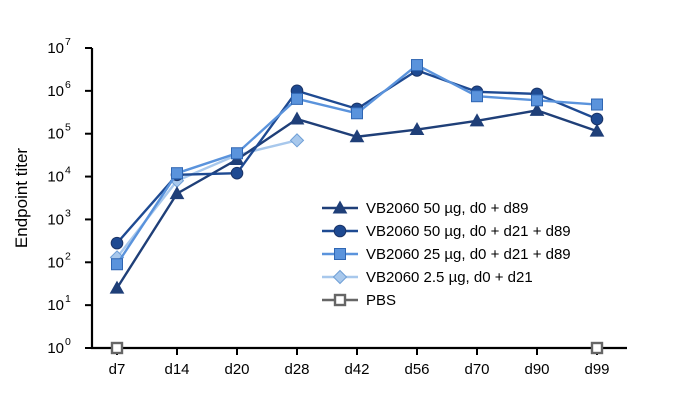 This screenshot has height=400, width=680. What do you see at coordinates (68, 171) in the screenshot?
I see `y-tick-exponent: 4` at bounding box center [68, 171].